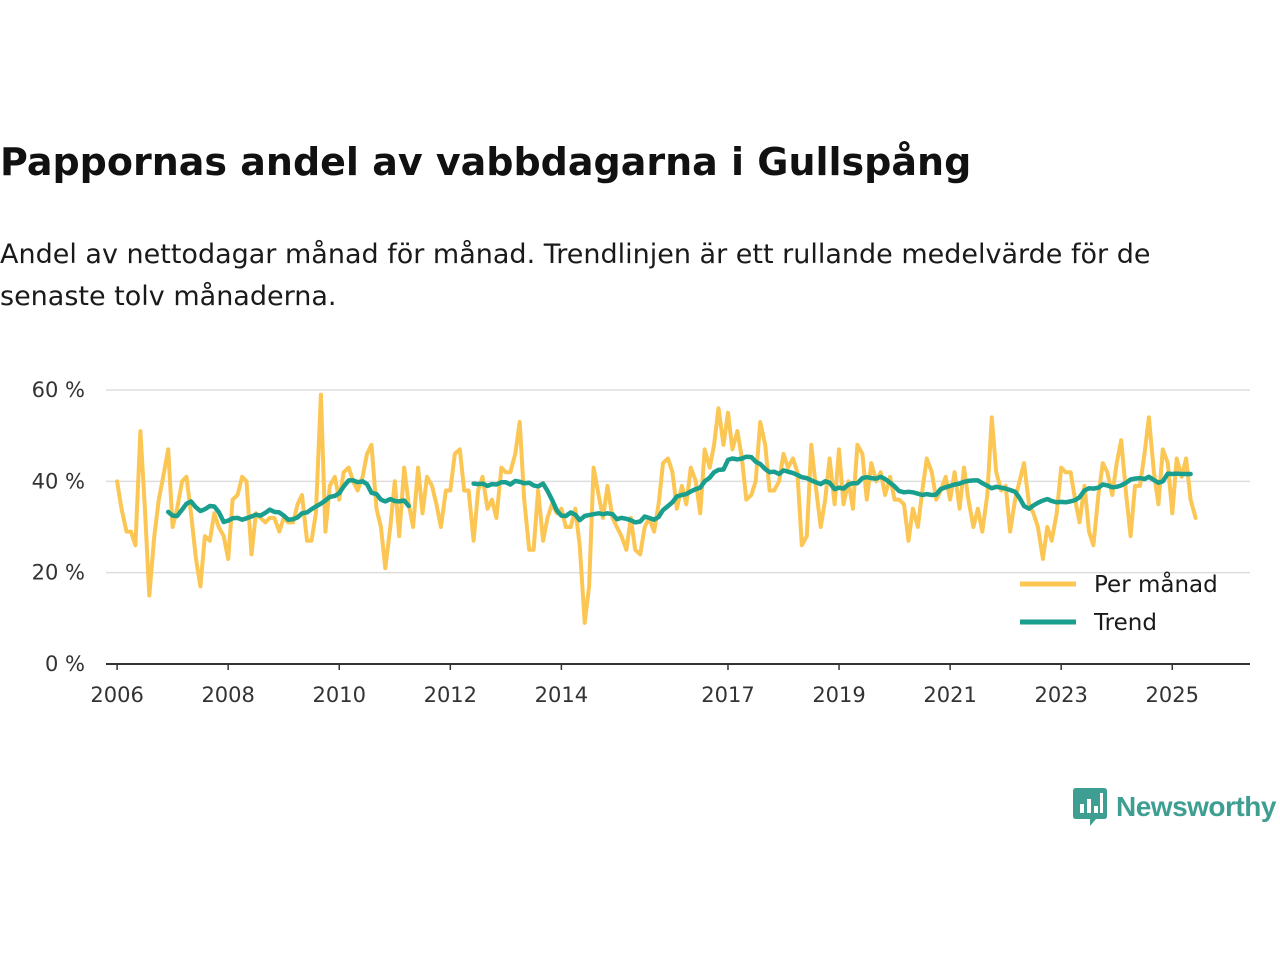  What do you see at coordinates (838, 695) in the screenshot?
I see `x-tick-label: 2019` at bounding box center [838, 695].